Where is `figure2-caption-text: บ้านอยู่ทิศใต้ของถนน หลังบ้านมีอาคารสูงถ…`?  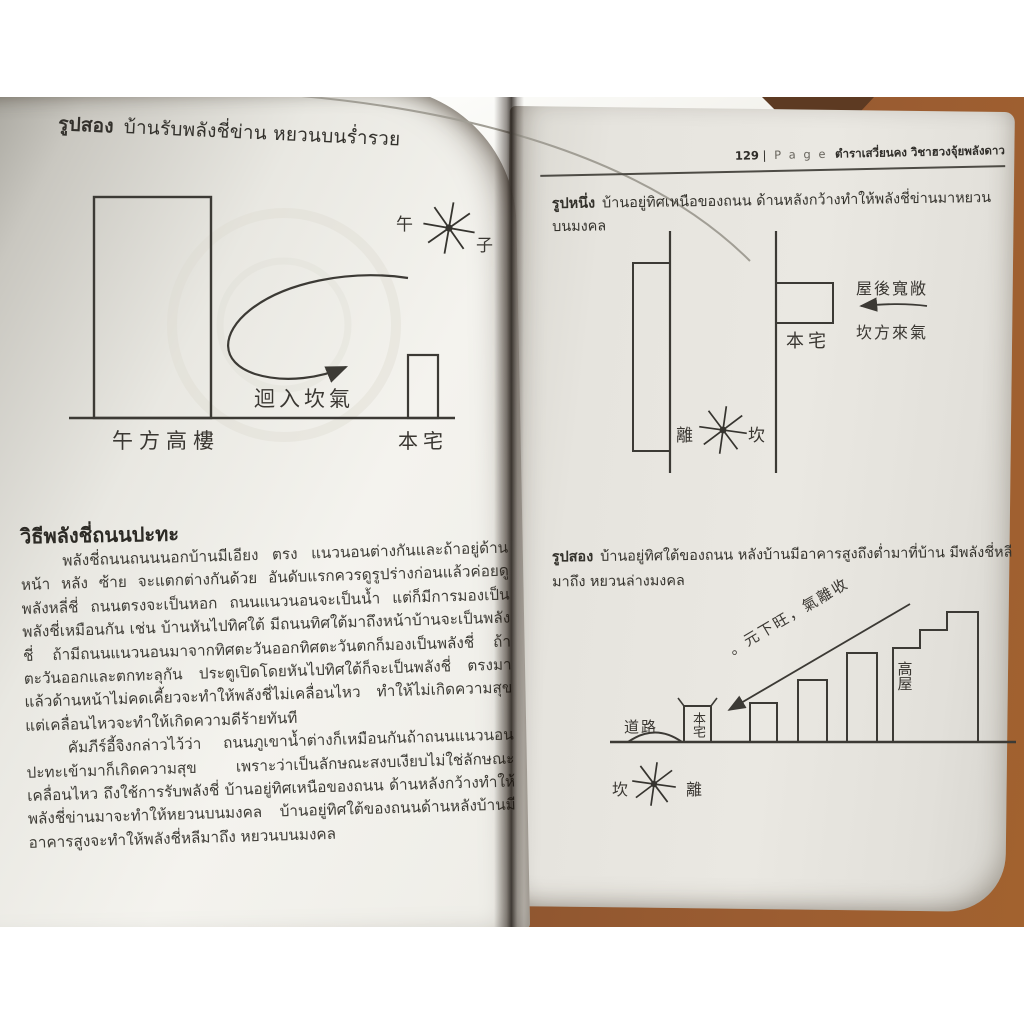
figure2-caption-text: บ้านอยู่ทิศใต้ของถนน หลังบ้านมีอาคารสูงถ… is located at coordinates (782, 567).